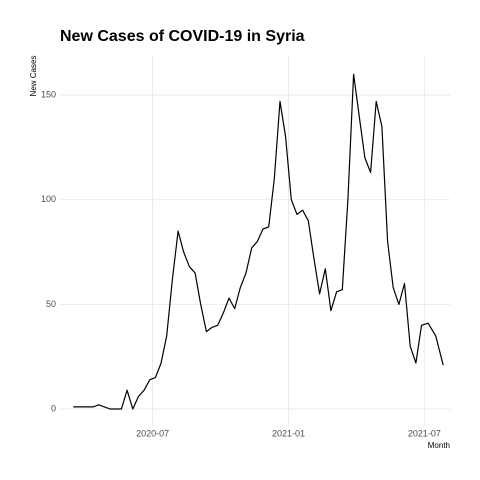 This screenshot has height=480, width=480. Describe the element at coordinates (182, 36) in the screenshot. I see `chart-title: New Cases of COVID-19 in Syria` at that location.